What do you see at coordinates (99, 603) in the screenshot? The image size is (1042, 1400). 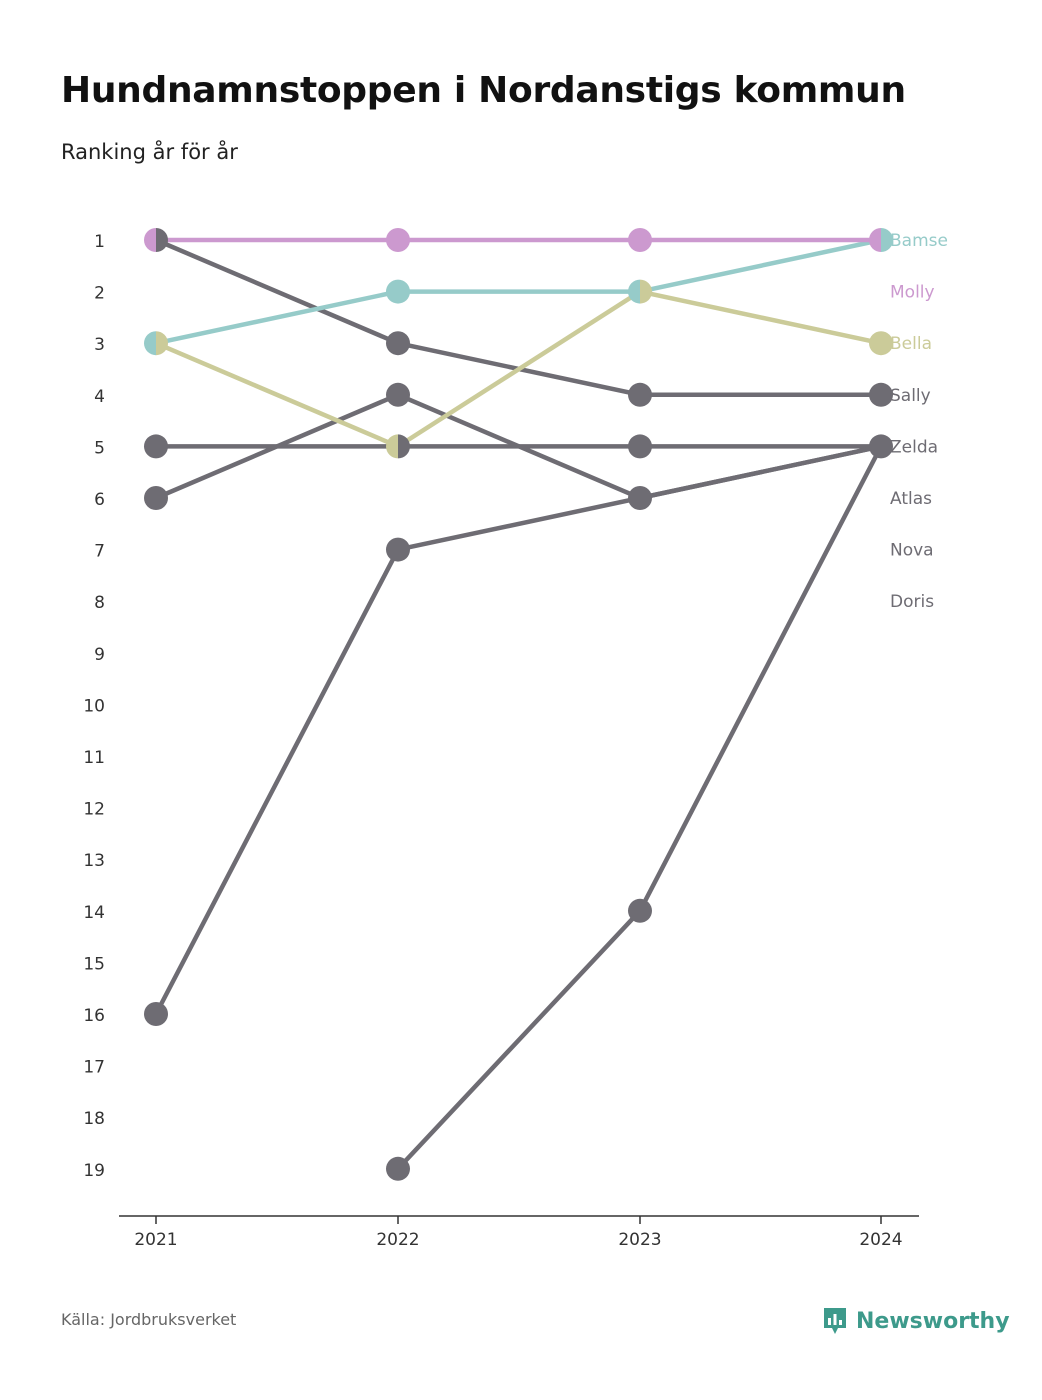 I see `y-tick-label-8: 8` at bounding box center [99, 603].